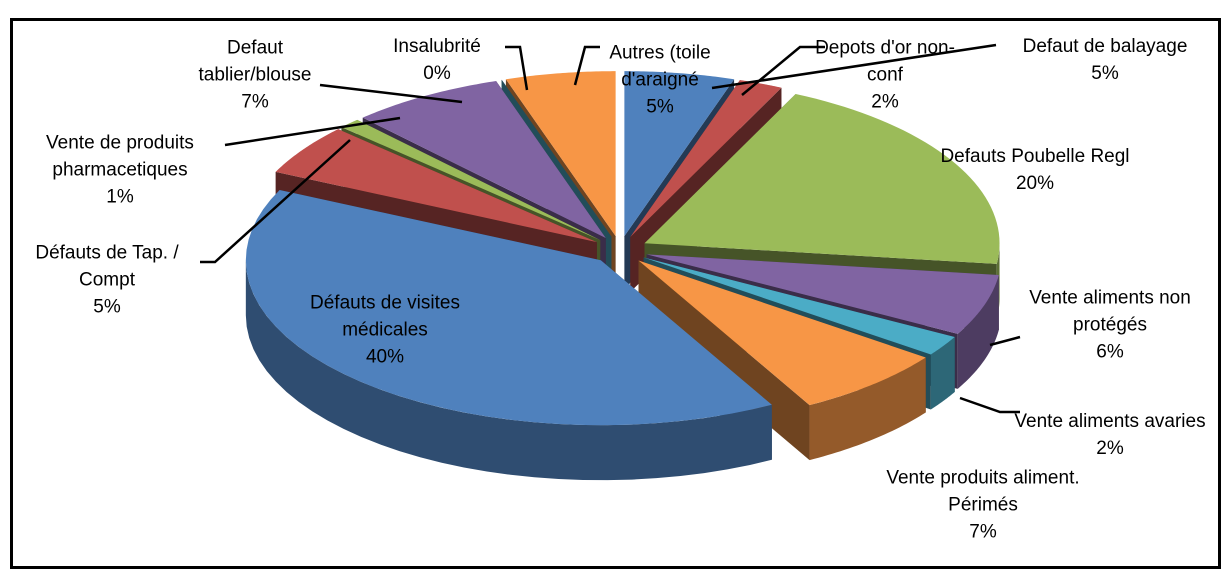 The width and height of the screenshot is (1231, 570). I want to click on category-label: Vente produits aliment. Périmés, so click(983, 491).